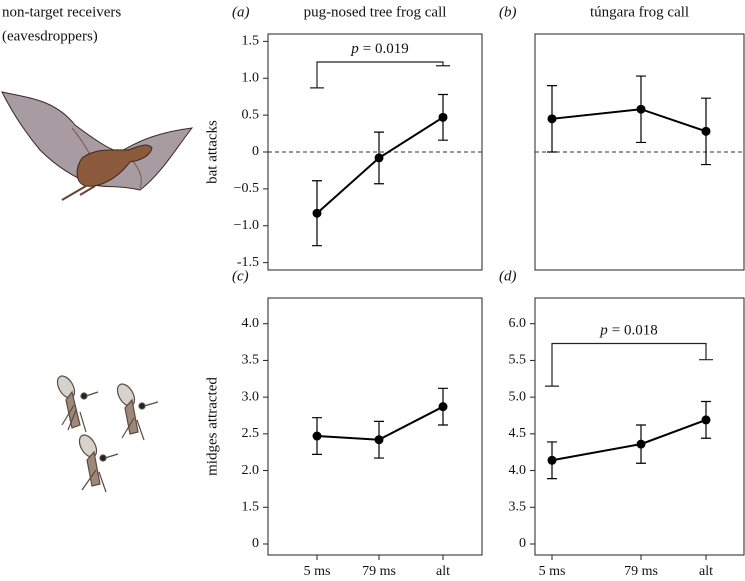 Image resolution: width=745 pixels, height=581 pixels. What do you see at coordinates (246, 225) in the screenshot?
I see `y-tick-label: −1.0` at bounding box center [246, 225].